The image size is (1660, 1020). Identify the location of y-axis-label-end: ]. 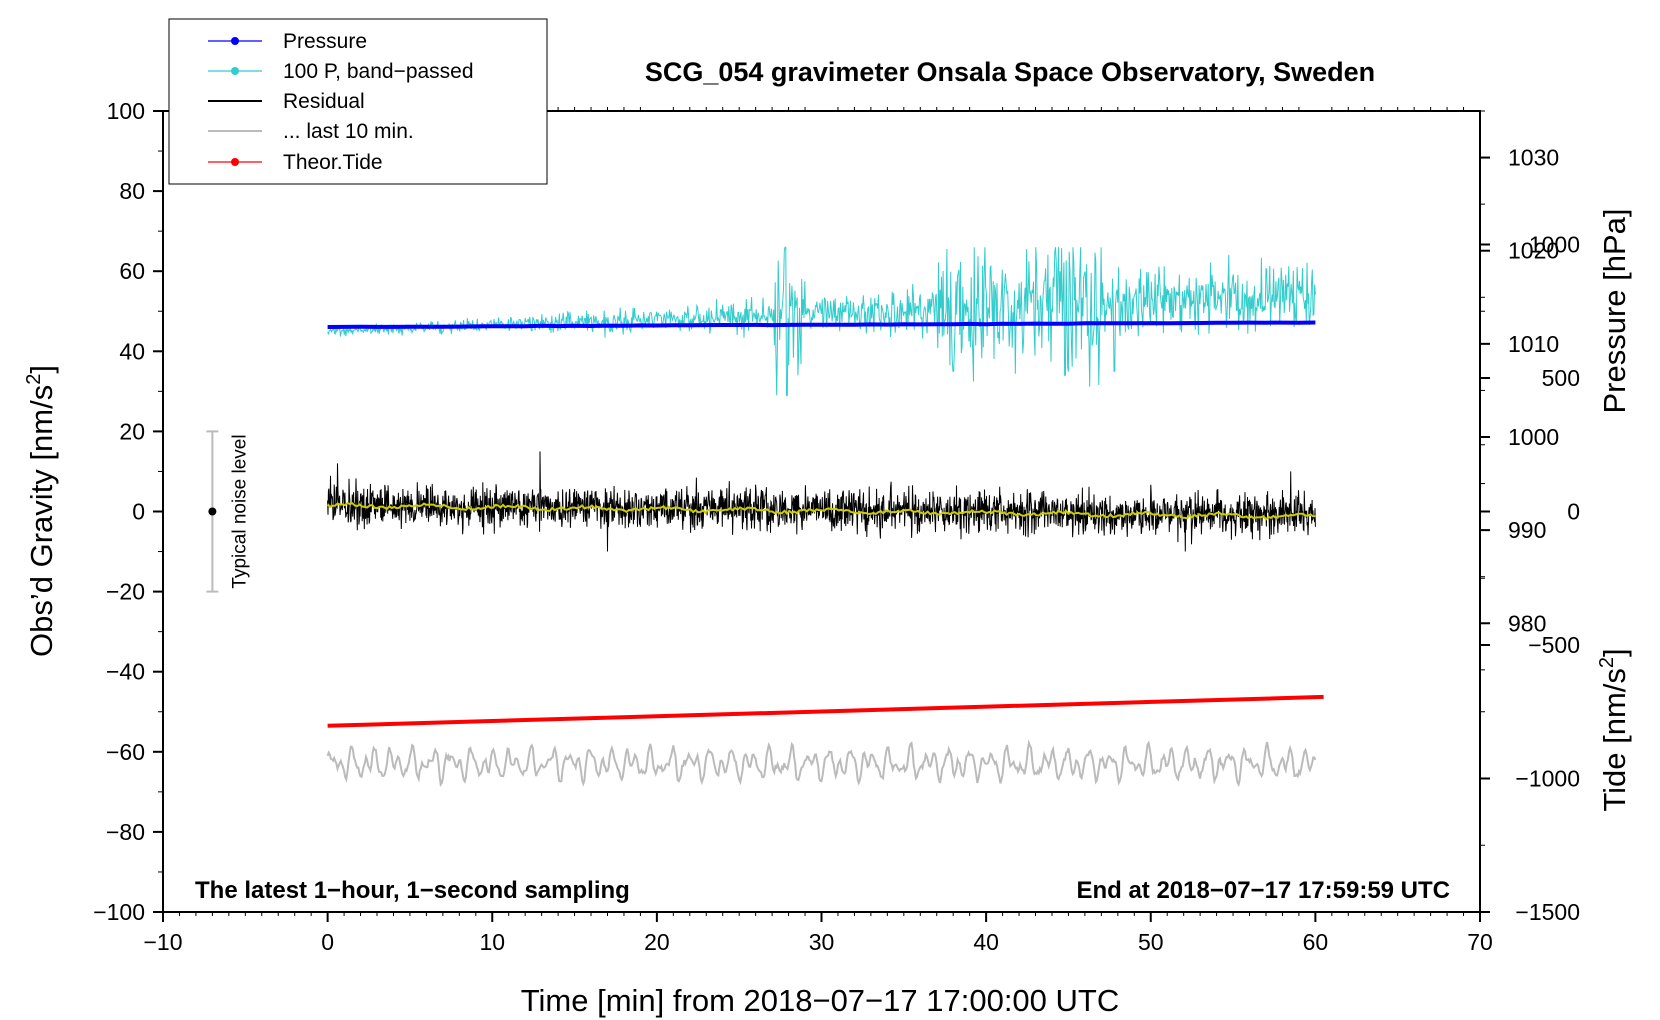
(41, 369).